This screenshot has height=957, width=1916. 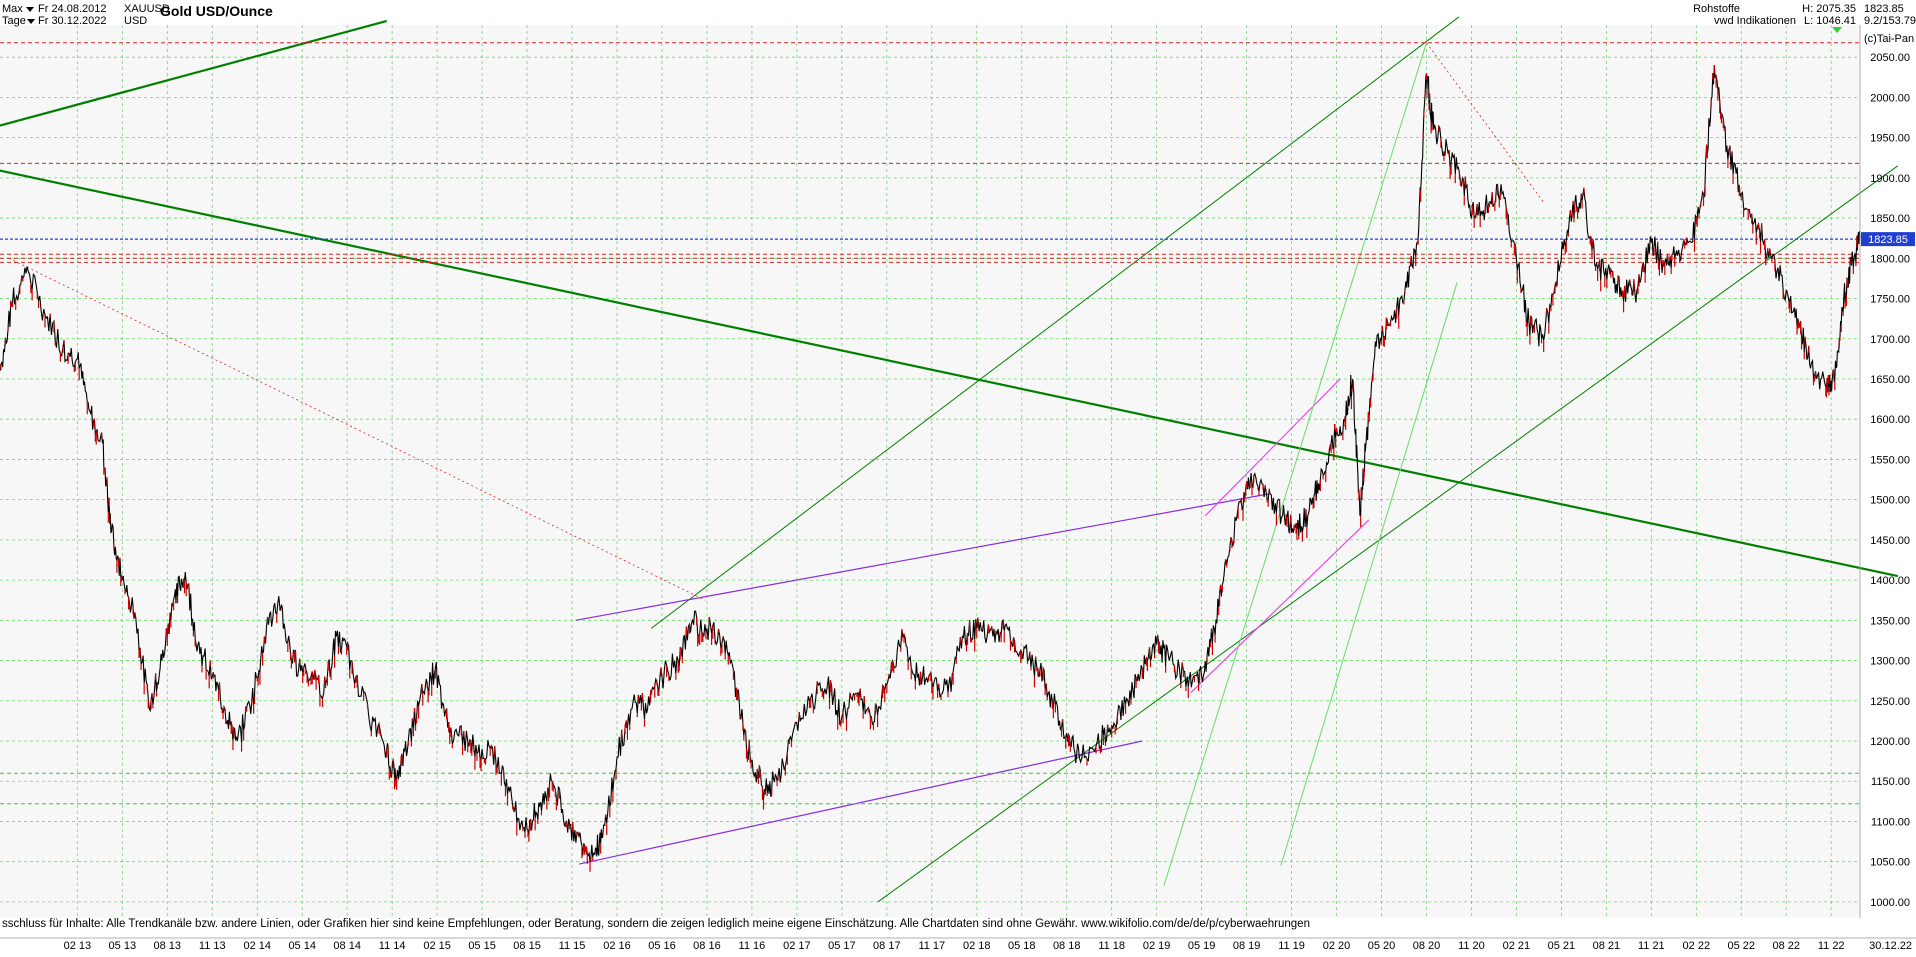 I want to click on x-tick-label: 05 17, so click(x=842, y=946).